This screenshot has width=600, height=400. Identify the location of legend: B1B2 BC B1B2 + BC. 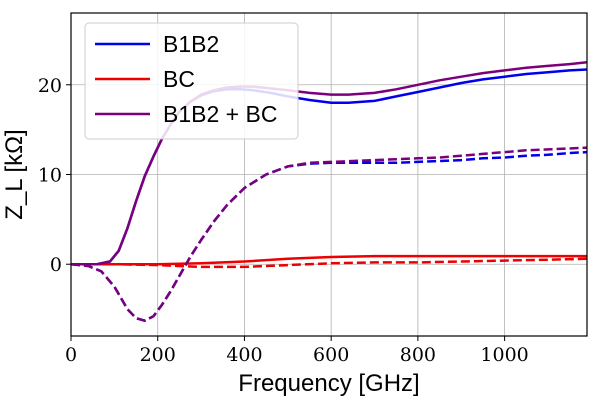
(191, 81).